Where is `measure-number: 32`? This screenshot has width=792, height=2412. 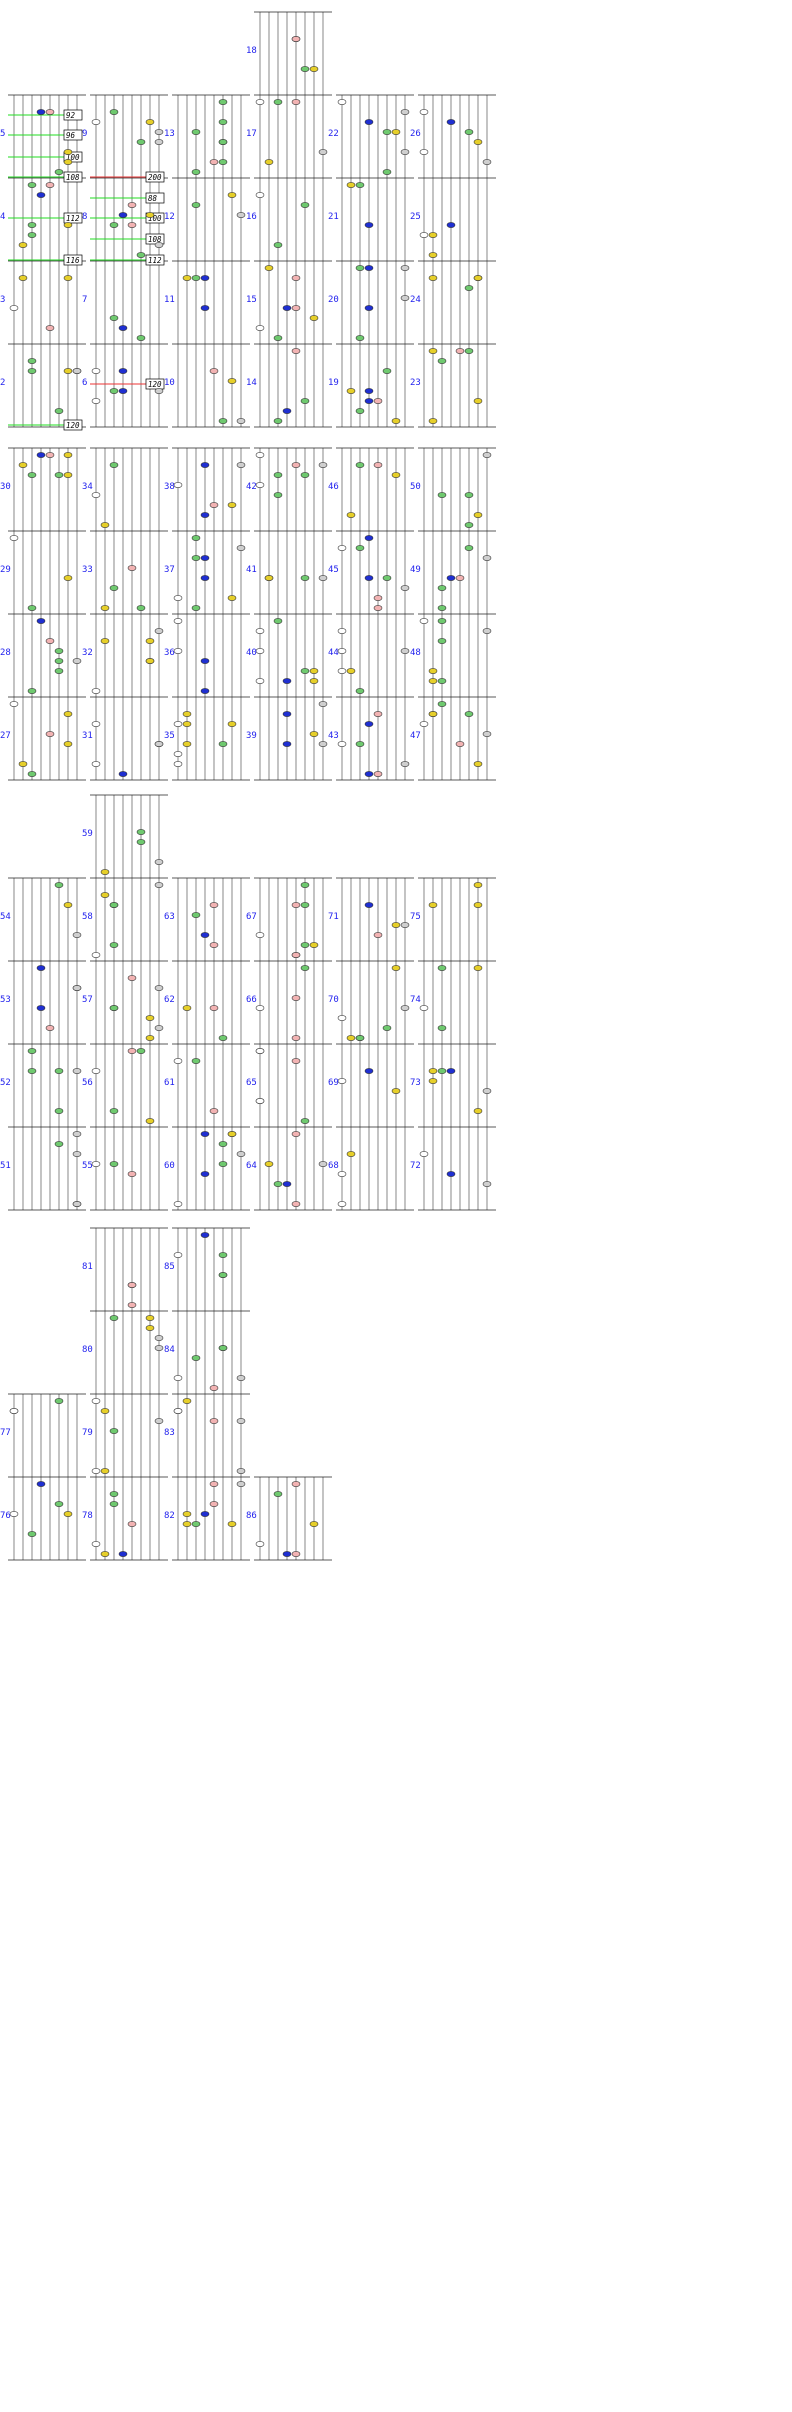 measure-number: 32 is located at coordinates (87, 653).